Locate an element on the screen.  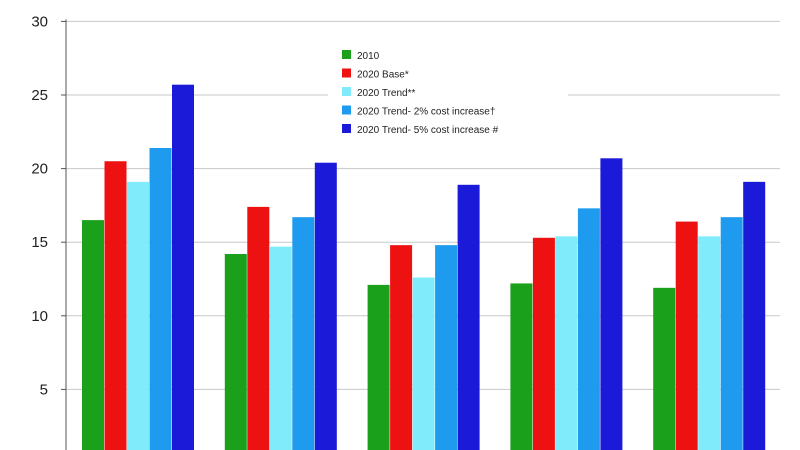
y-tick-label: 10 is located at coordinates (39, 316).